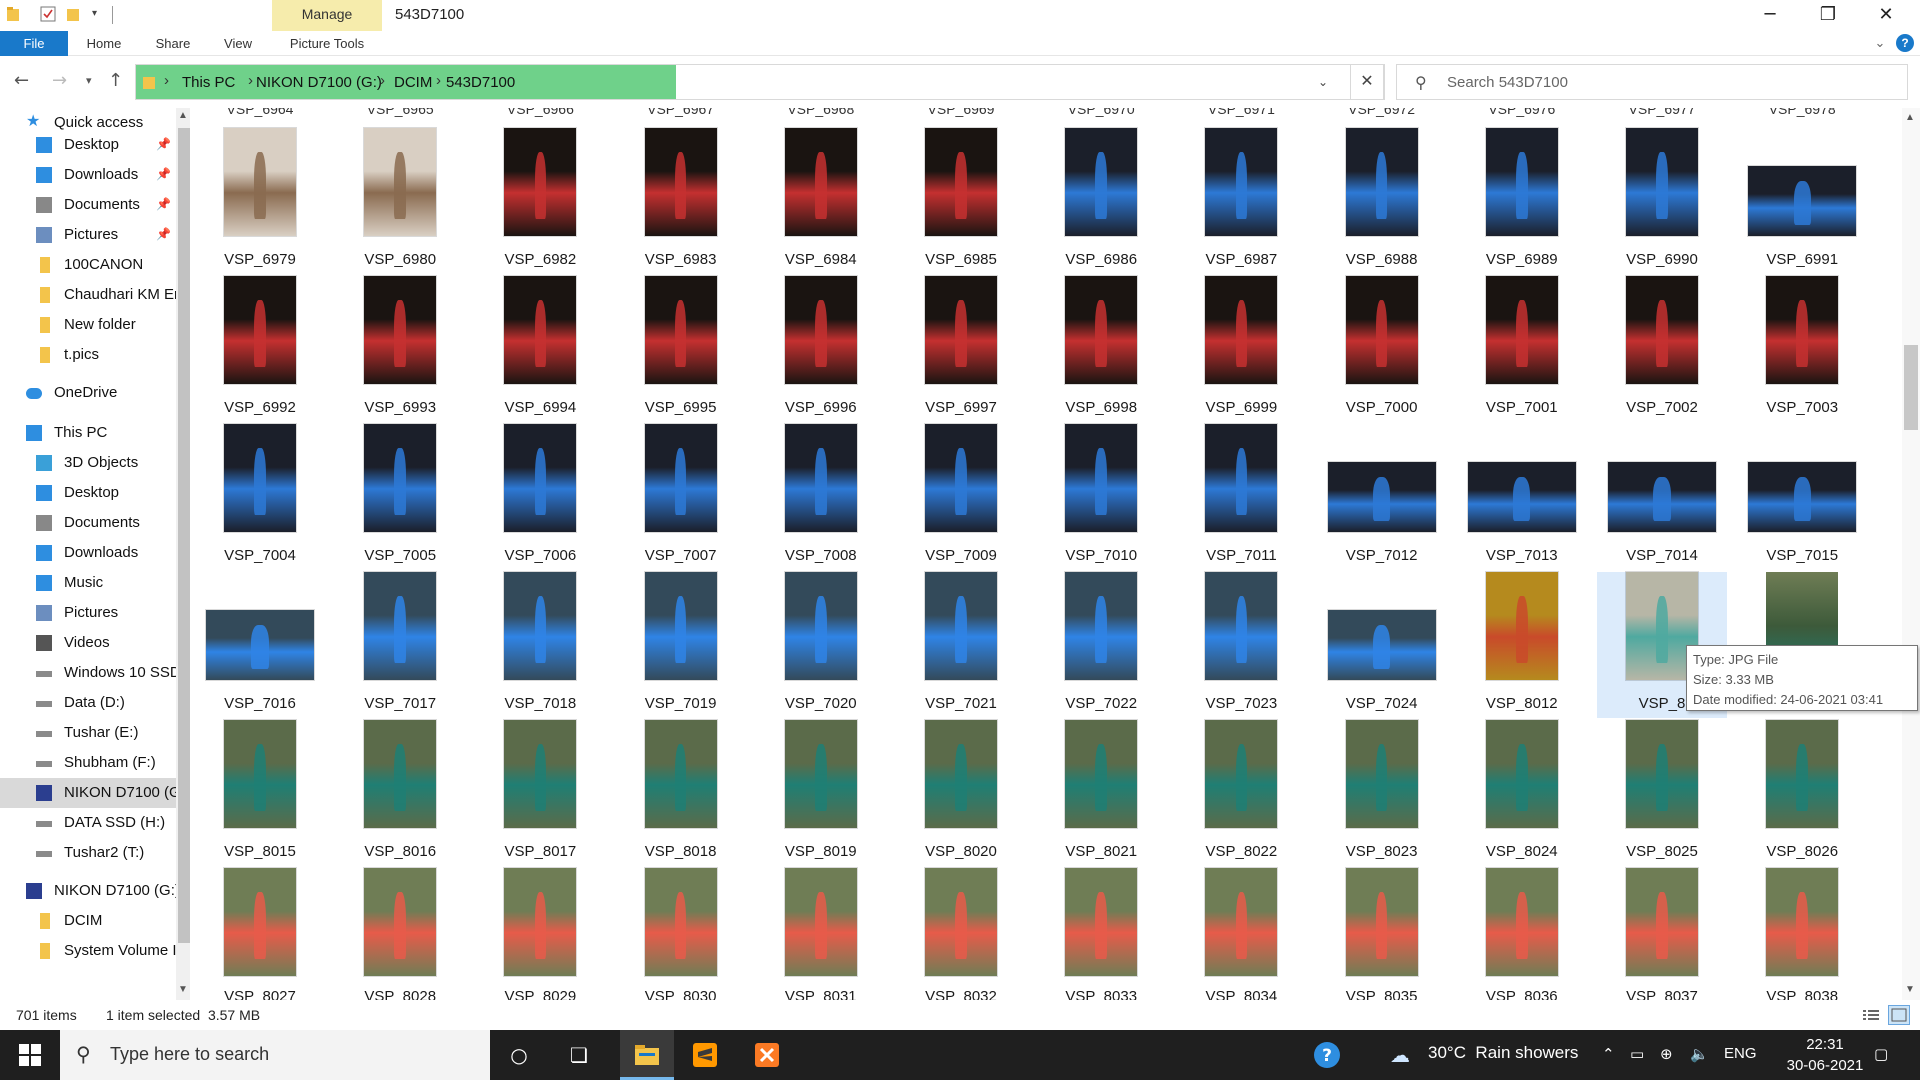 The width and height of the screenshot is (1920, 1087). What do you see at coordinates (1382, 645) in the screenshot?
I see `file-tile: VSP_7024` at bounding box center [1382, 645].